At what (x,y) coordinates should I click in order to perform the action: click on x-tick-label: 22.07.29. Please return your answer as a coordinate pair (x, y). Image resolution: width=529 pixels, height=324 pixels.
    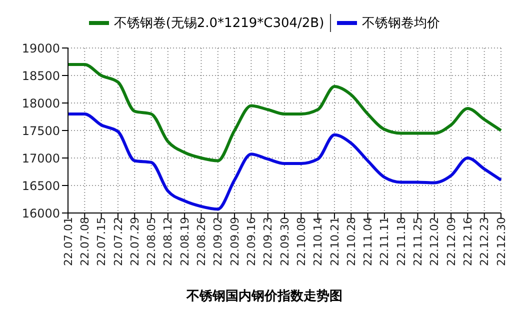
    Looking at the image, I should click on (135, 241).